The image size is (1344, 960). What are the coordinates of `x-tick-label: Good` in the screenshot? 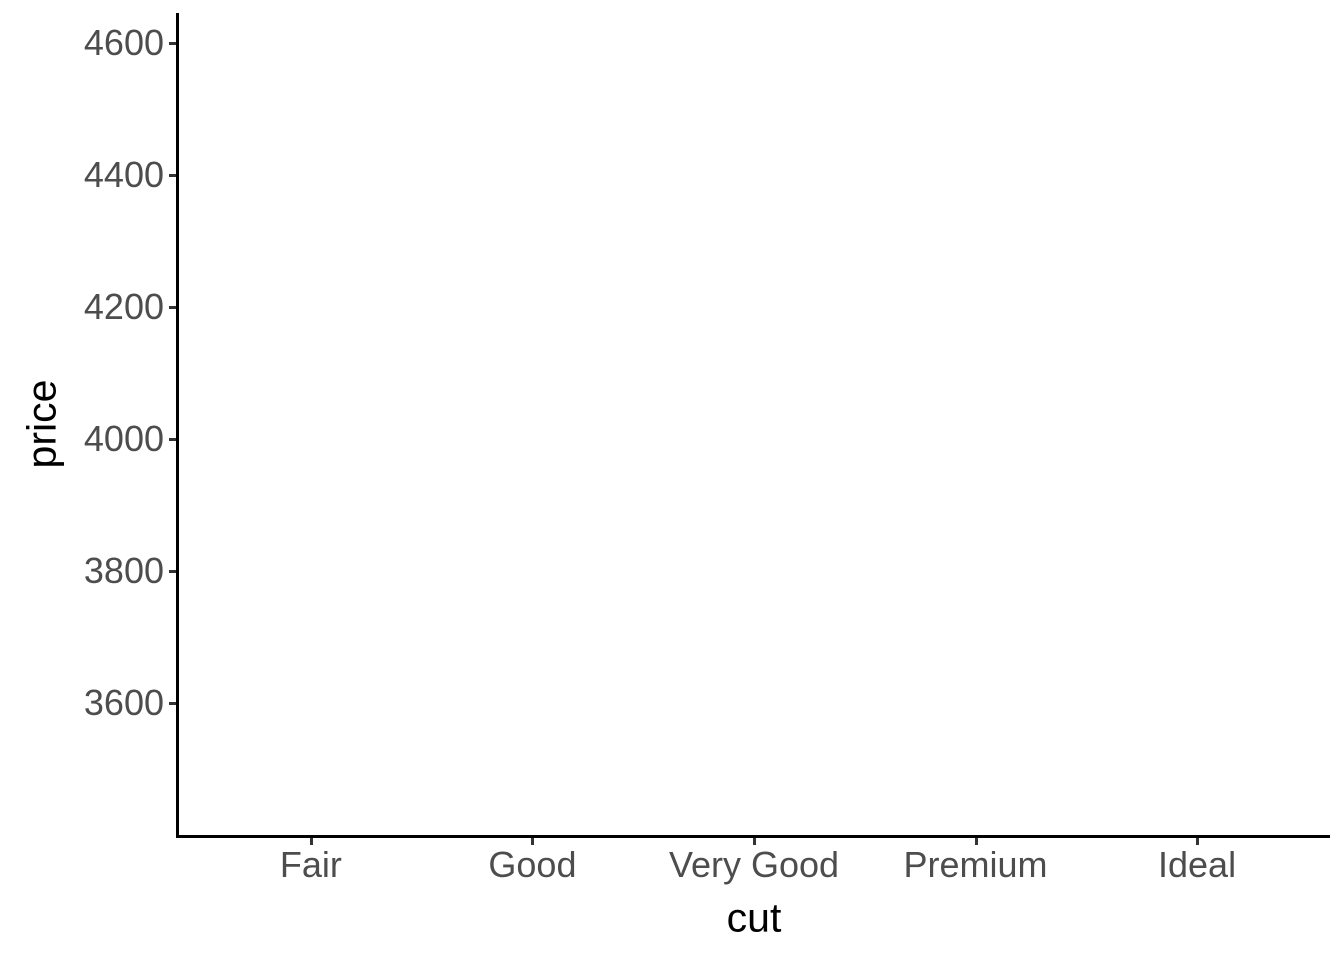 It's located at (532, 864).